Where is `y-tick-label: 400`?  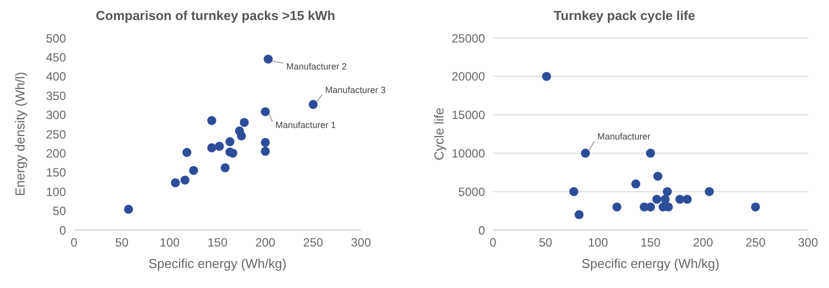 y-tick-label: 400 is located at coordinates (56, 77).